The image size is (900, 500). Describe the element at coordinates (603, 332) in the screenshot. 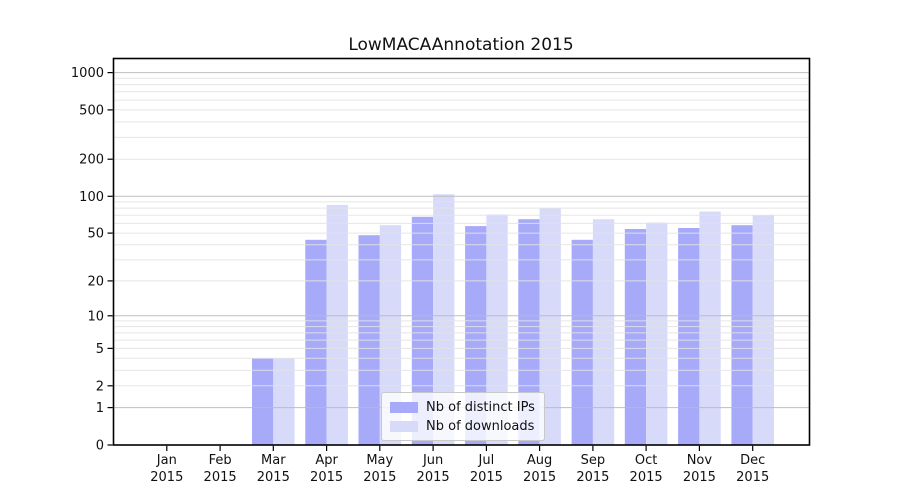

I see `bar-dl-sep` at that location.